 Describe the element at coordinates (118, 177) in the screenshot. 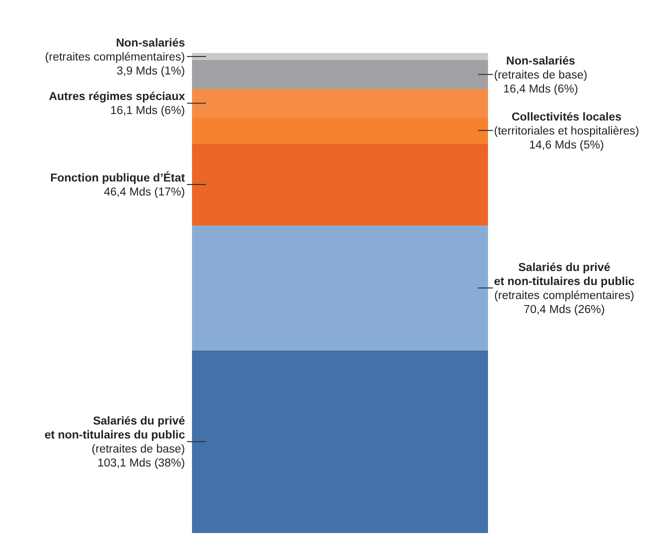

I see `series-label: Fonction publique d’État` at that location.